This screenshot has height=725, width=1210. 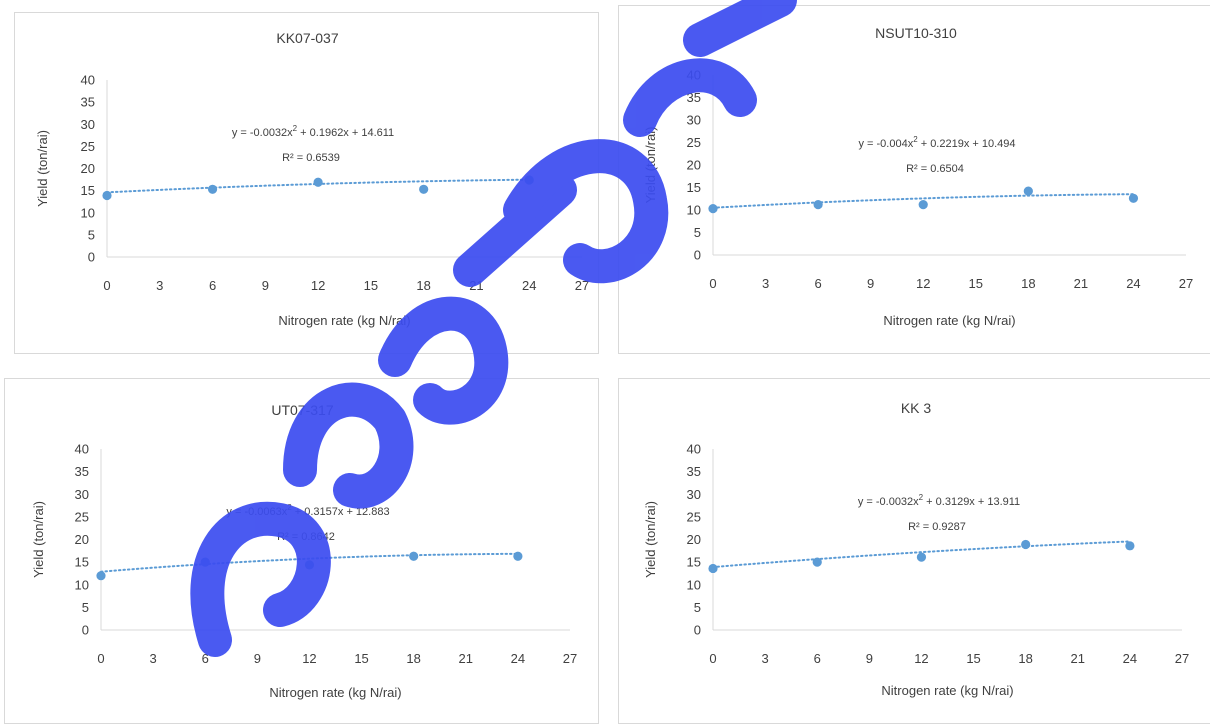 What do you see at coordinates (937, 527) in the screenshot?
I see `r-squared-label: R² = 0.9287` at bounding box center [937, 527].